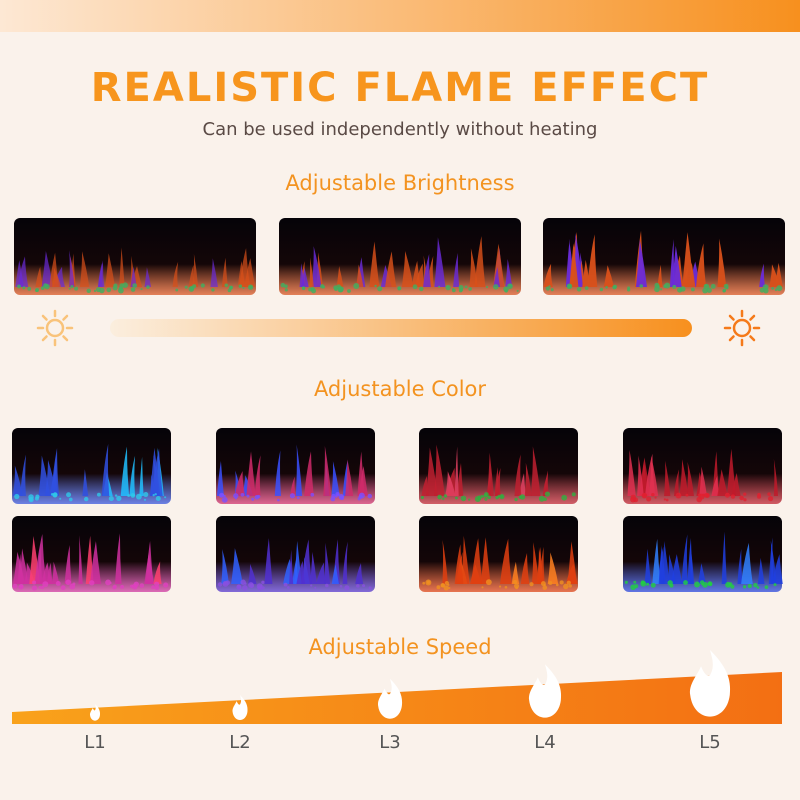  Describe the element at coordinates (400, 88) in the screenshot. I see `title: REALISTIC FLAME EFFECT` at that location.